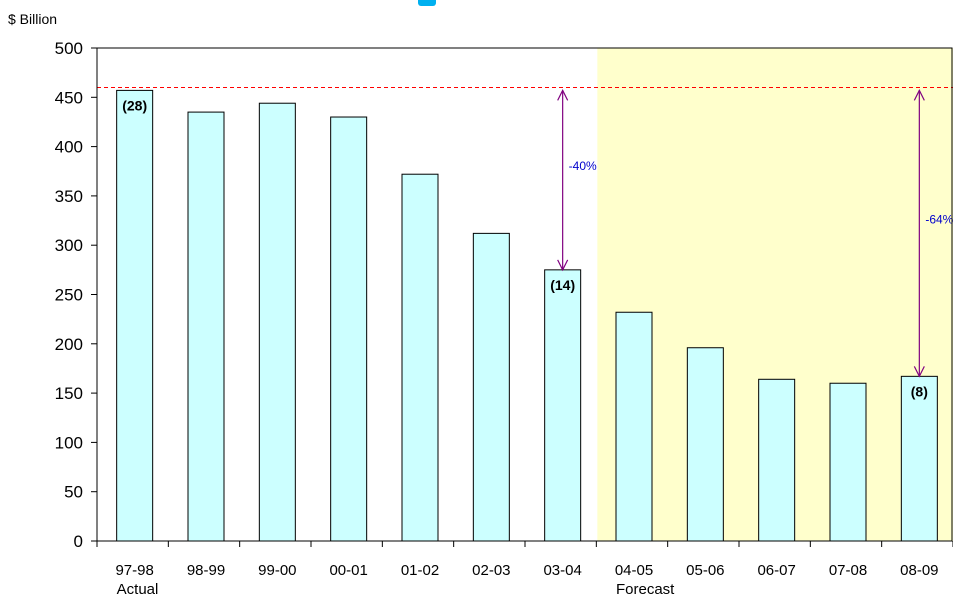 This screenshot has height=602, width=953. Describe the element at coordinates (138, 589) in the screenshot. I see `x-sublabel: Actual` at that location.